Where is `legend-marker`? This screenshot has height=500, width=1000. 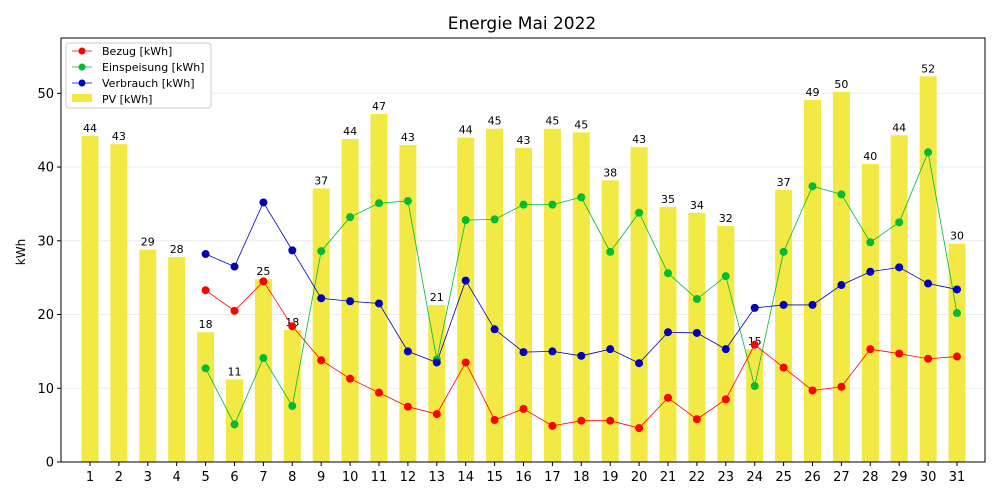
legend-marker is located at coordinates (82, 67).